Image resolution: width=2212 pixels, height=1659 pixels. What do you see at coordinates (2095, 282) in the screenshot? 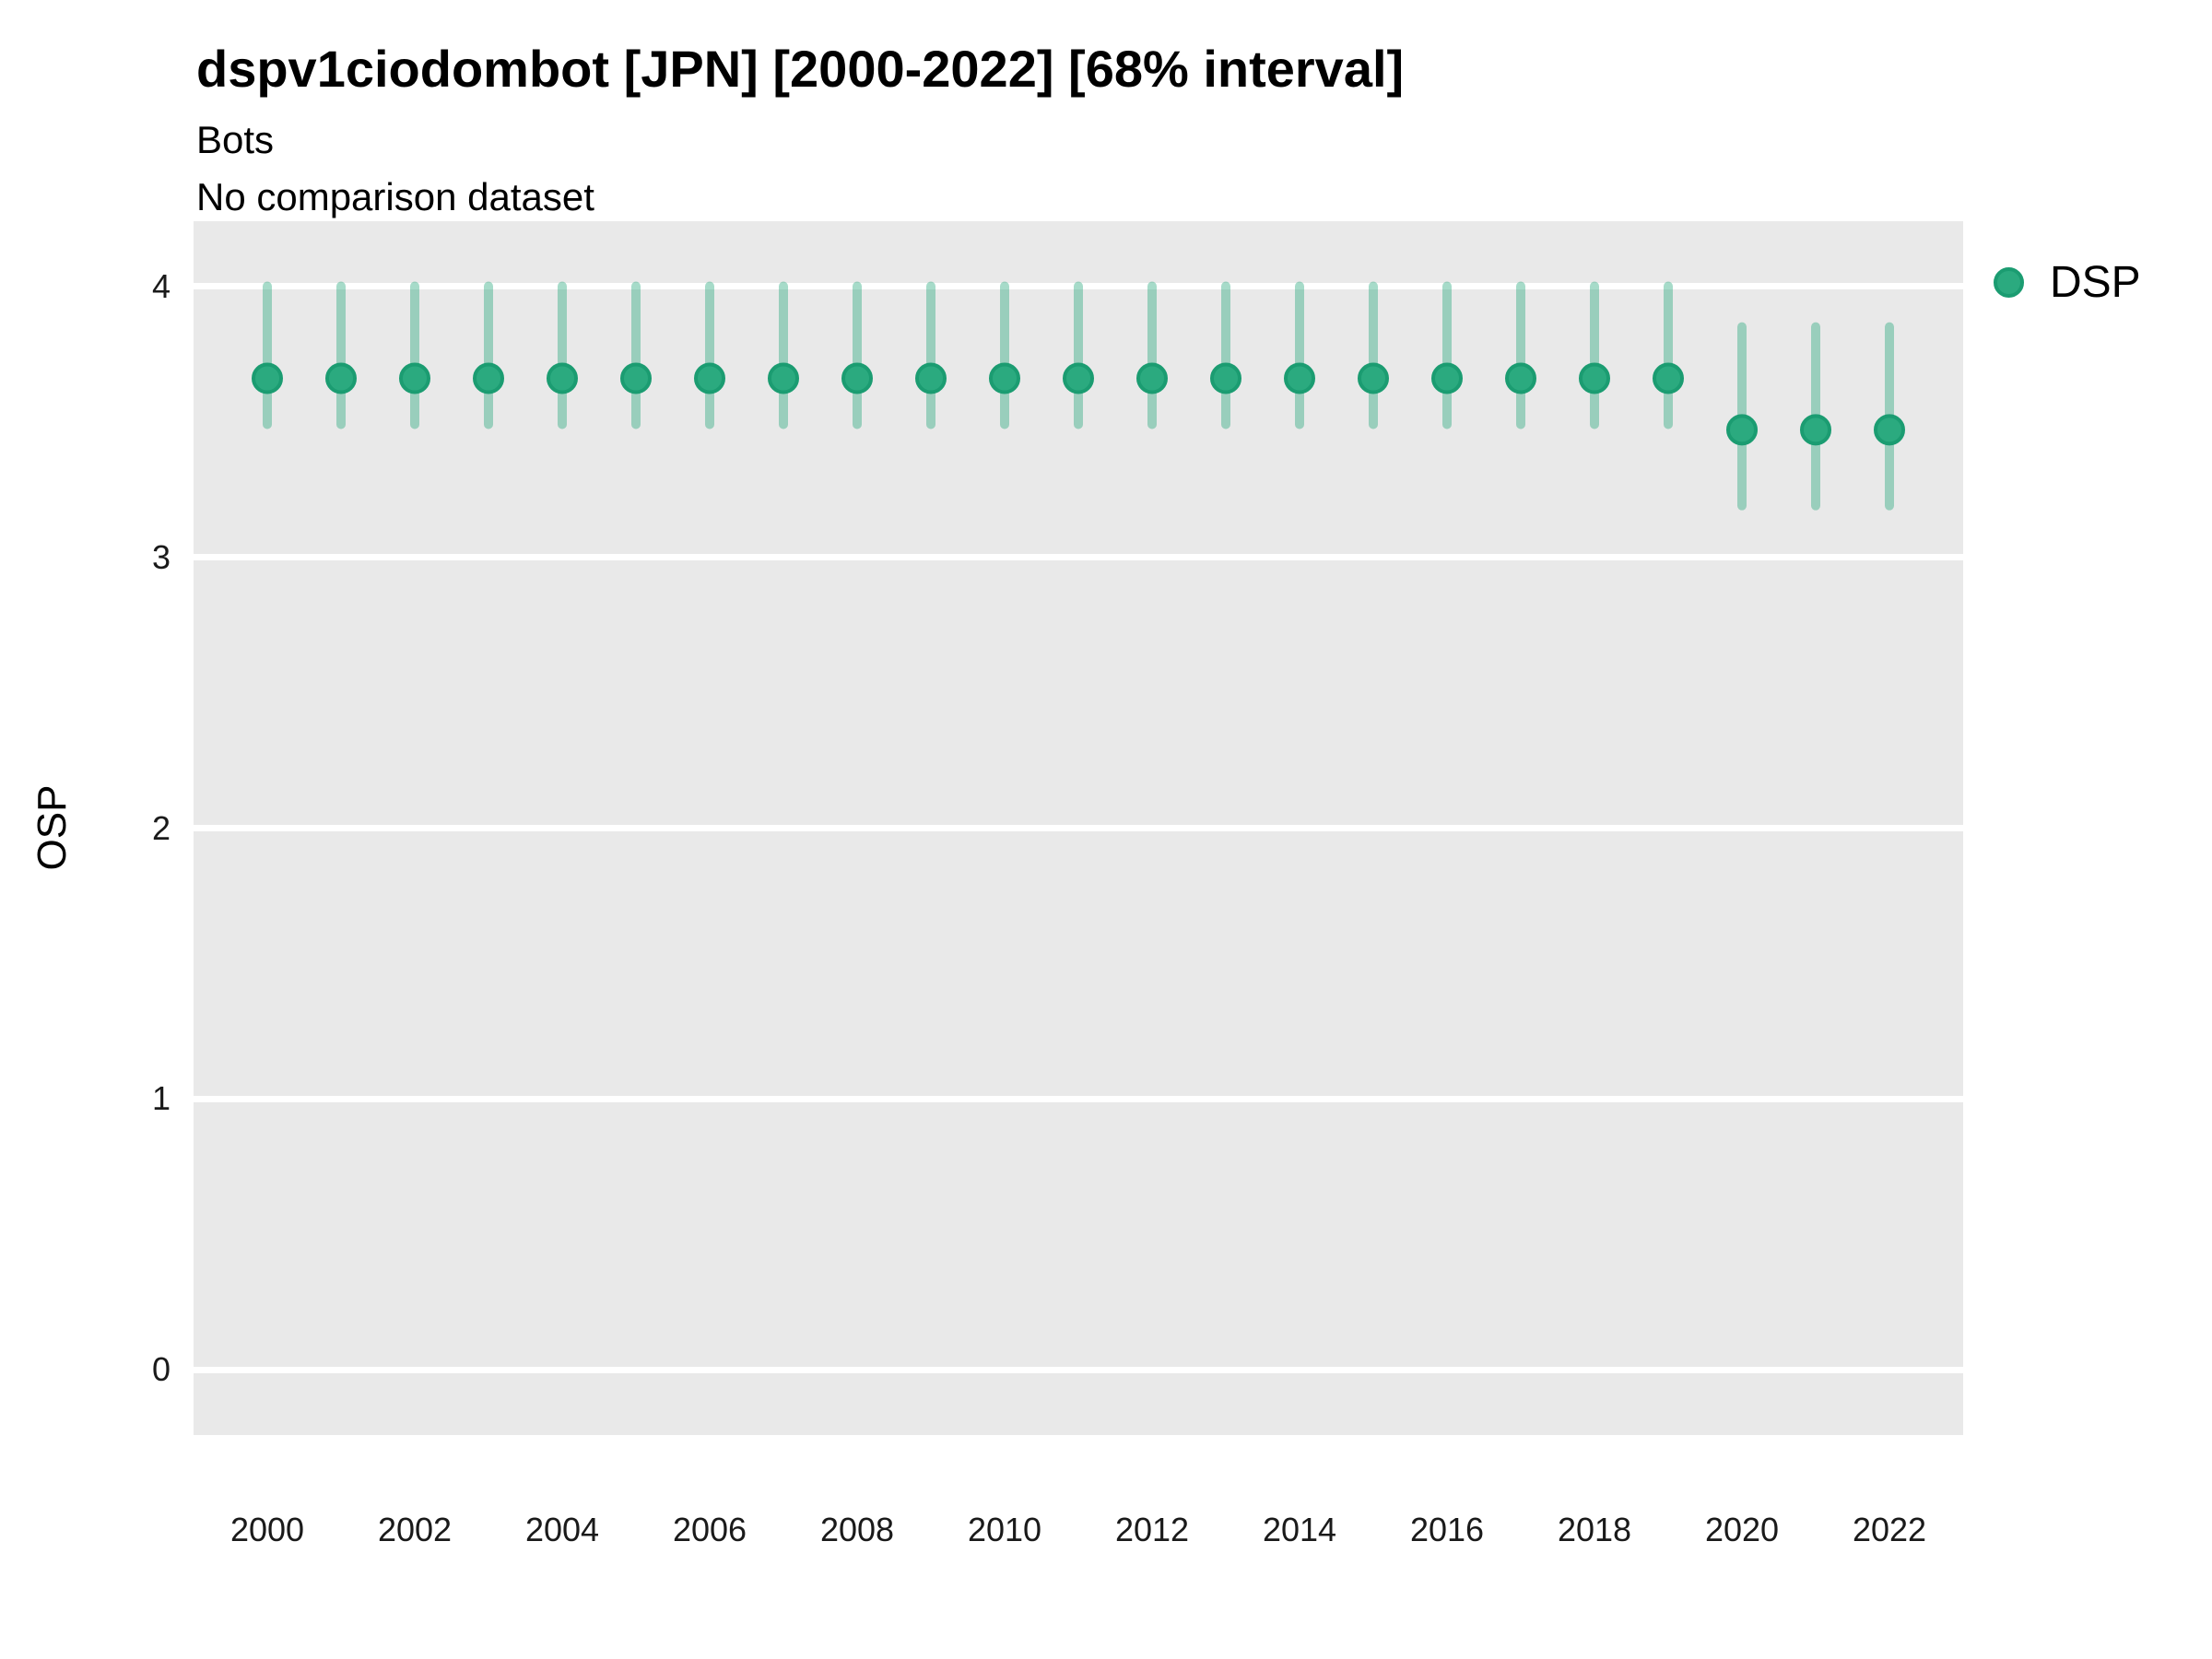
I see `legend-label: DSP` at bounding box center [2095, 282].